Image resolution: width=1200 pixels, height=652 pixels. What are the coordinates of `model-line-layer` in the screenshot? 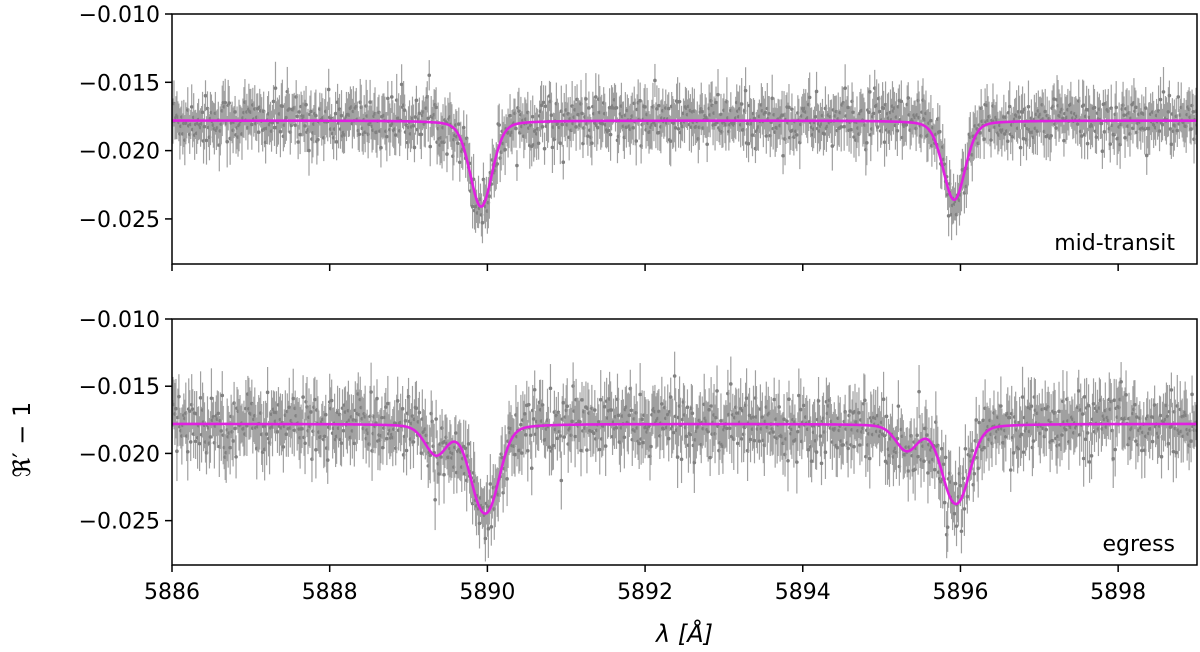 It's located at (684, 163).